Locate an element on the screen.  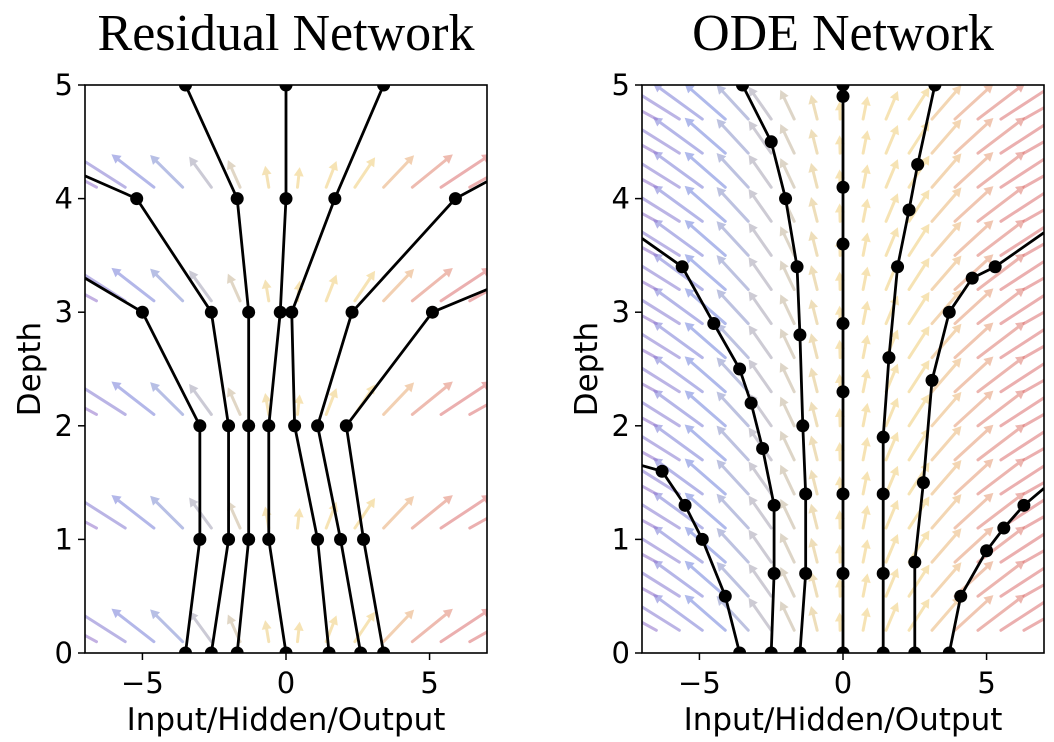
y-tick-label: 1 is located at coordinates (64, 539).